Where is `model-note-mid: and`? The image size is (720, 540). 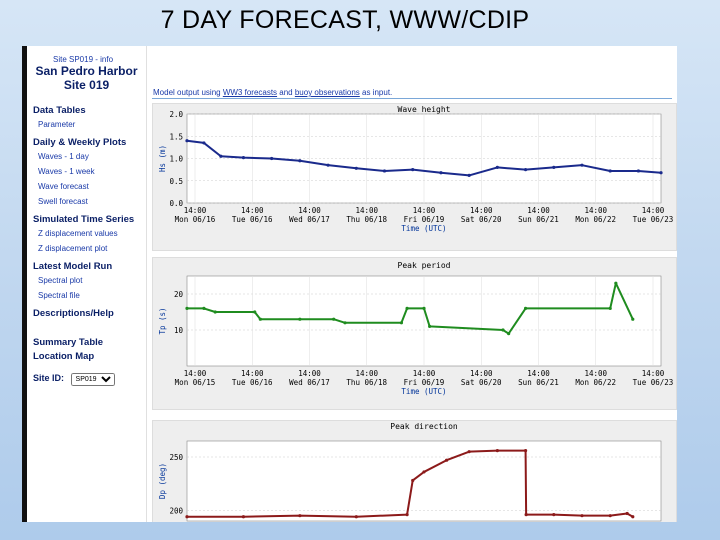 model-note-mid: and is located at coordinates (286, 92).